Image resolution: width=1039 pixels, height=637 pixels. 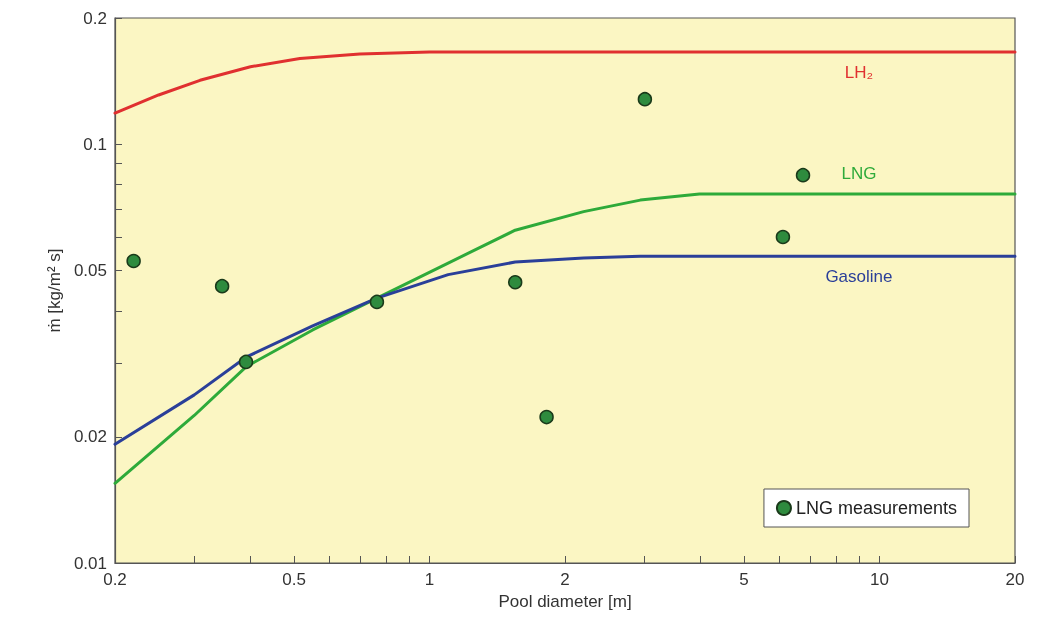 What do you see at coordinates (859, 174) in the screenshot?
I see `series-label: LNG` at bounding box center [859, 174].